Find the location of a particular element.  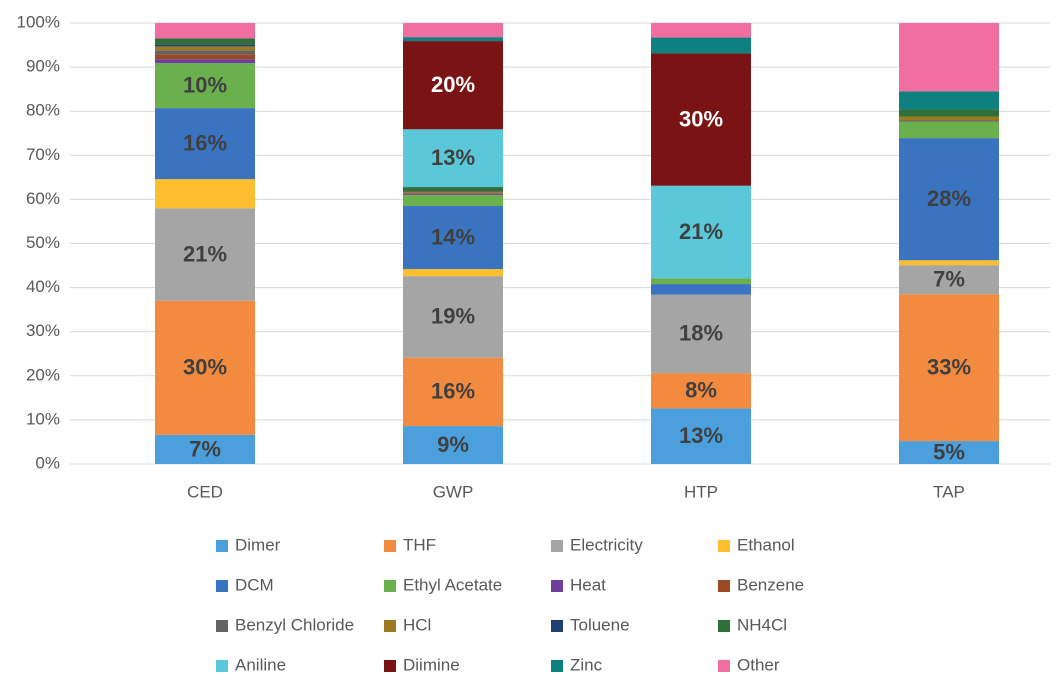

legend-label: DCM is located at coordinates (254, 584).